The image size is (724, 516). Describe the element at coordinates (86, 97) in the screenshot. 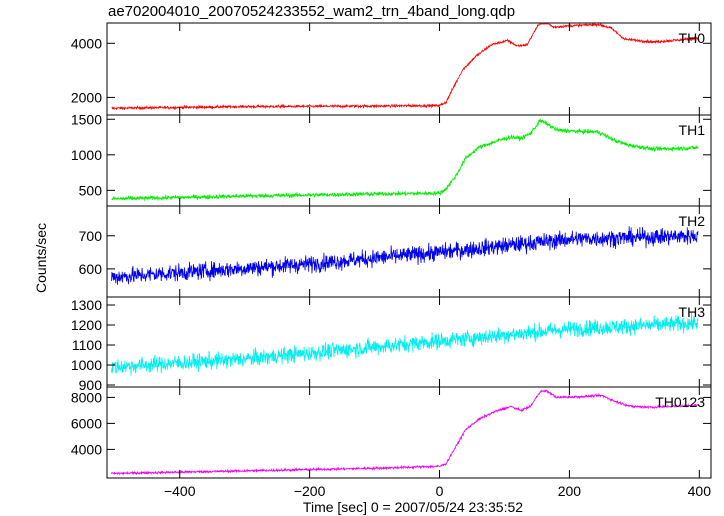

I see `y-tick-label: 2000` at that location.